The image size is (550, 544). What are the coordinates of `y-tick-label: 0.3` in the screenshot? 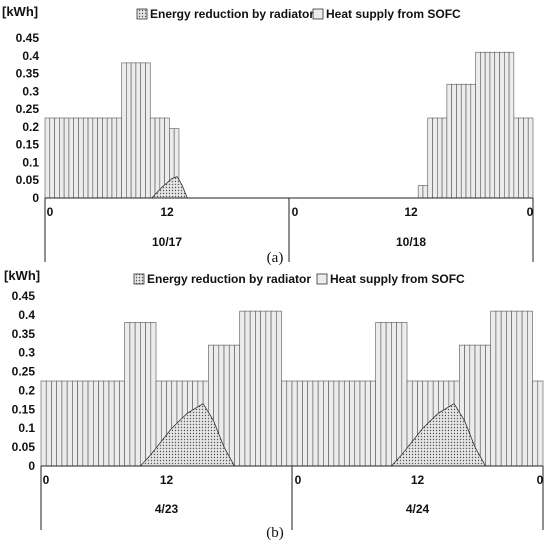 It's located at (26, 353).